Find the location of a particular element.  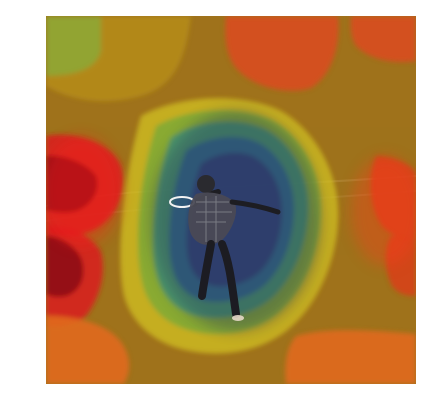

person-head is located at coordinates (206, 184).